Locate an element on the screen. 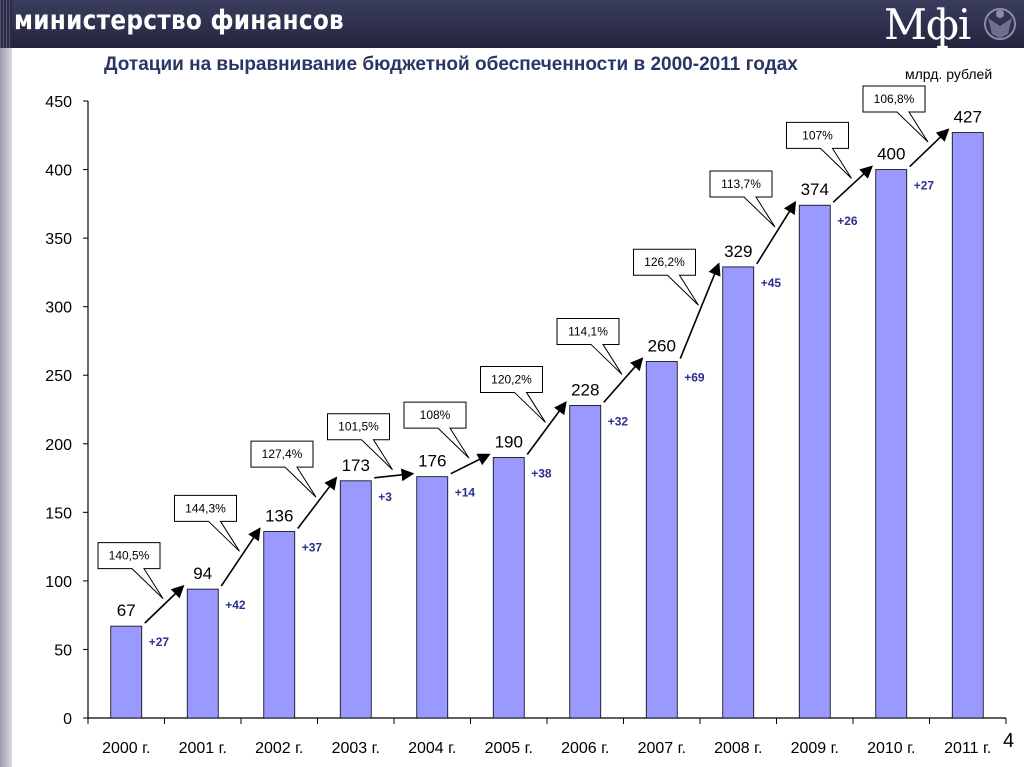  value-label: 228 is located at coordinates (585, 389).